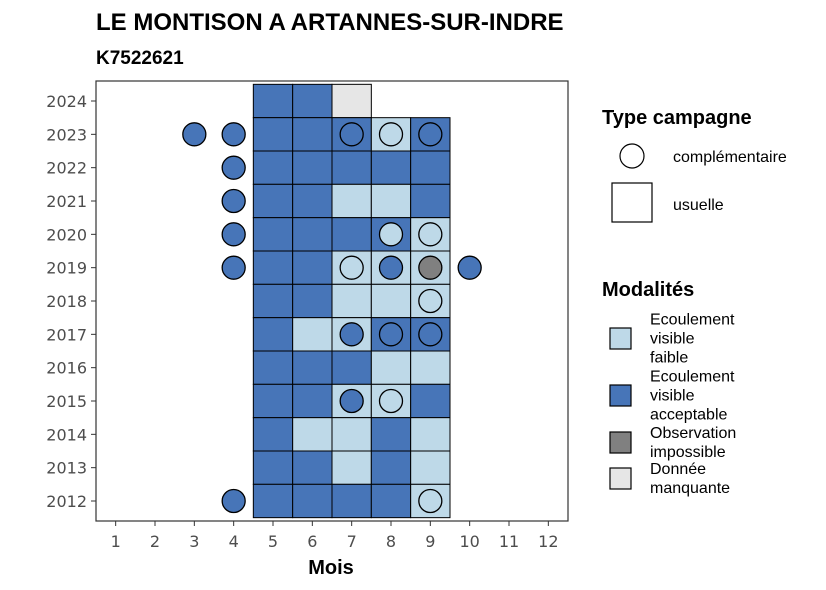  What do you see at coordinates (648, 290) in the screenshot?
I see `legend-fill-title: Modalités` at bounding box center [648, 290].